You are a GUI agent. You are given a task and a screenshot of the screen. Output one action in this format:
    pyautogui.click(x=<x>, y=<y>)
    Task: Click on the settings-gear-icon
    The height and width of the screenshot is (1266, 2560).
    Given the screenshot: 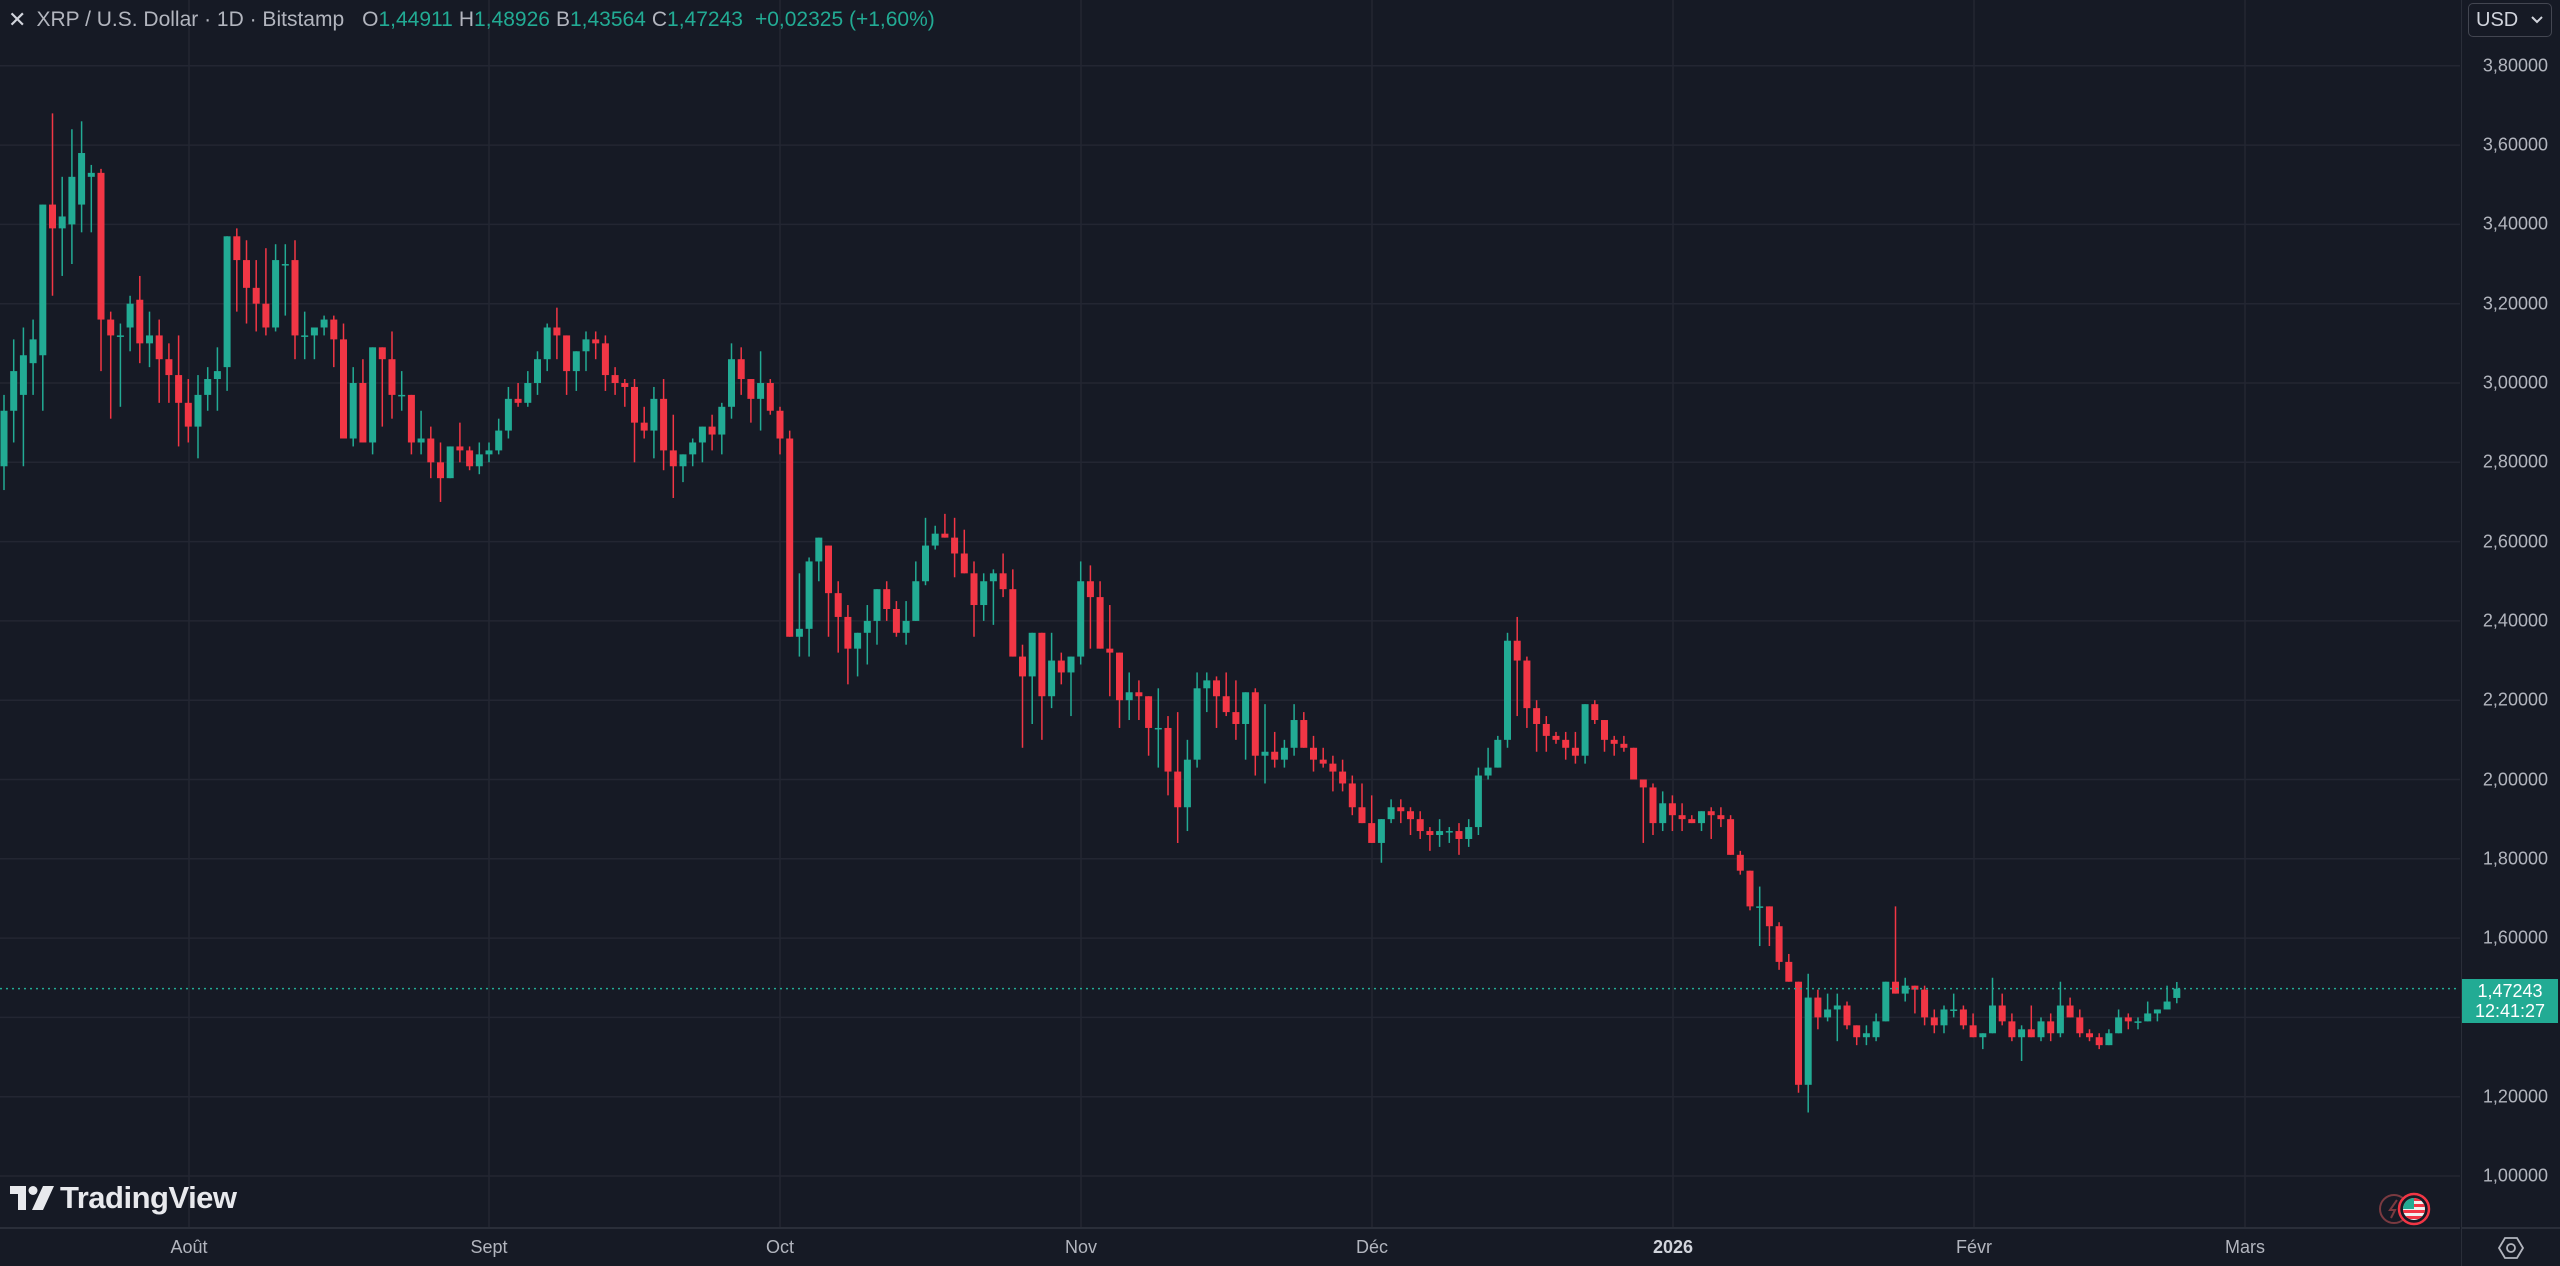 What is the action you would take?
    pyautogui.click(x=2511, y=1248)
    